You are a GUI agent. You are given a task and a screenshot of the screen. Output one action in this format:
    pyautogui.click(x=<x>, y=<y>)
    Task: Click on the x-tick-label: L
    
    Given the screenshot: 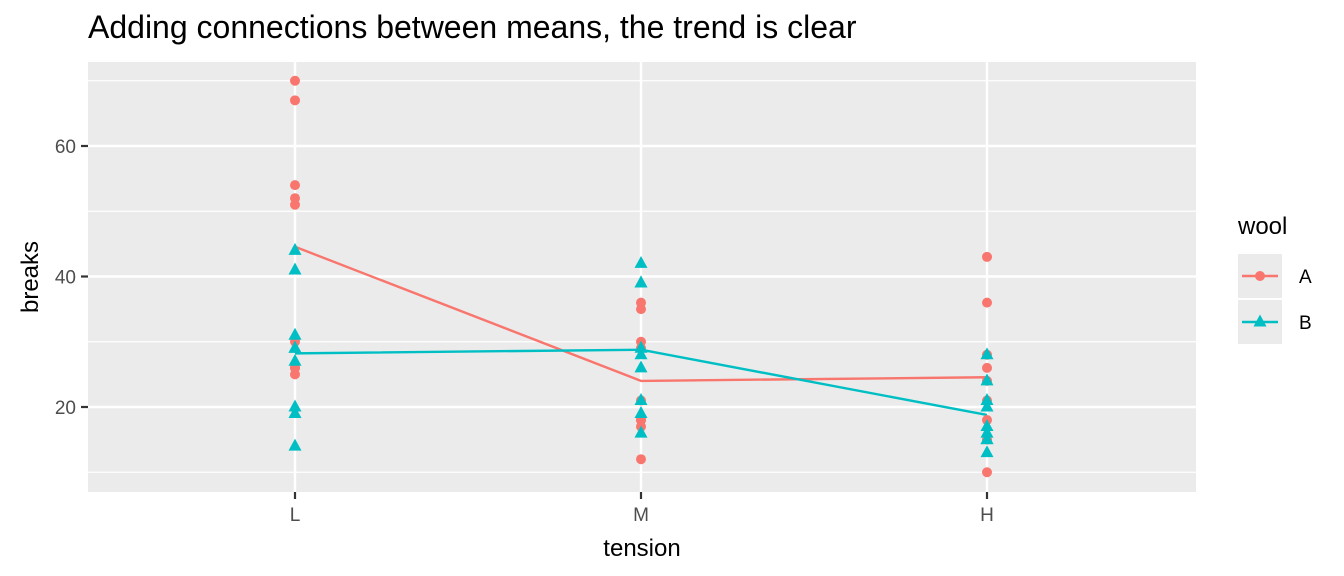 What is the action you would take?
    pyautogui.click(x=295, y=515)
    